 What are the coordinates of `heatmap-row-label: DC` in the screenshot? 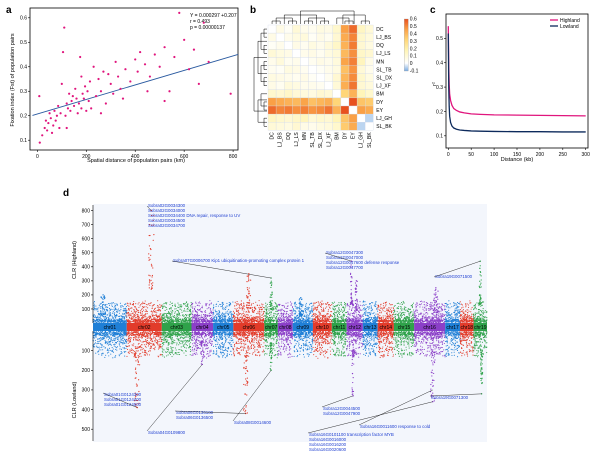 It's located at (380, 30).